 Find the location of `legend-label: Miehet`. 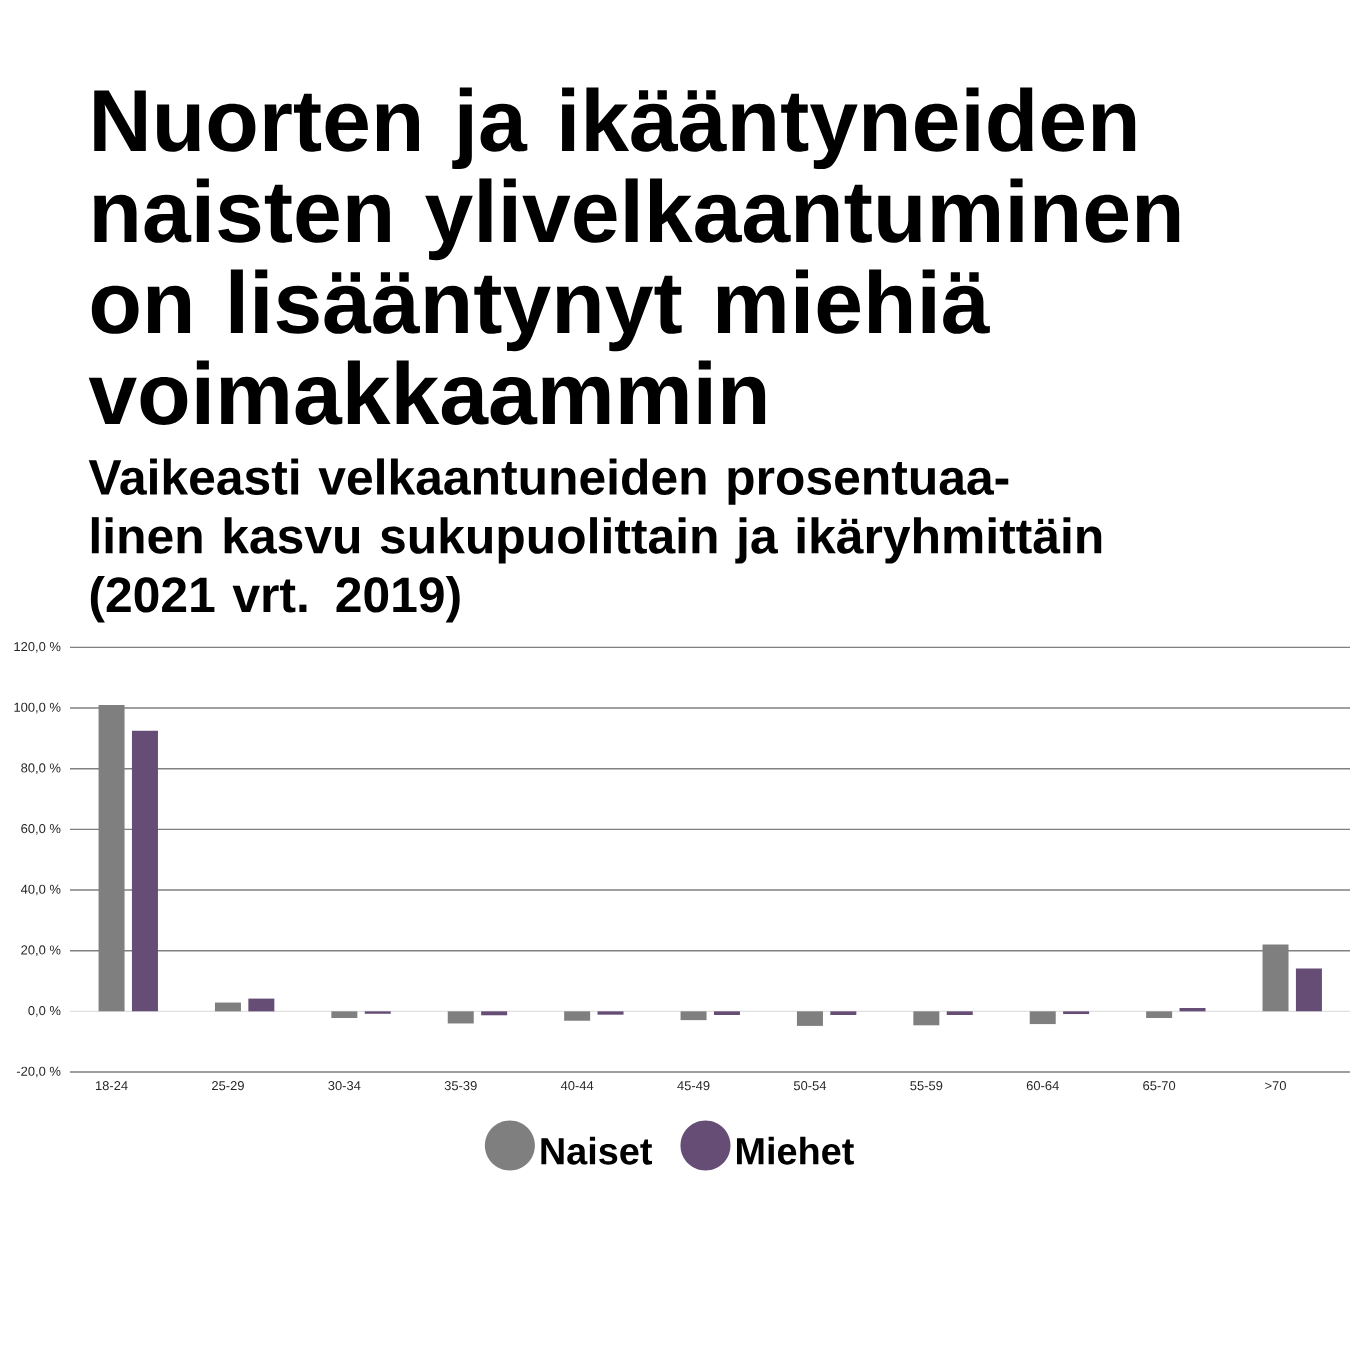

legend-label: Miehet is located at coordinates (795, 1150).